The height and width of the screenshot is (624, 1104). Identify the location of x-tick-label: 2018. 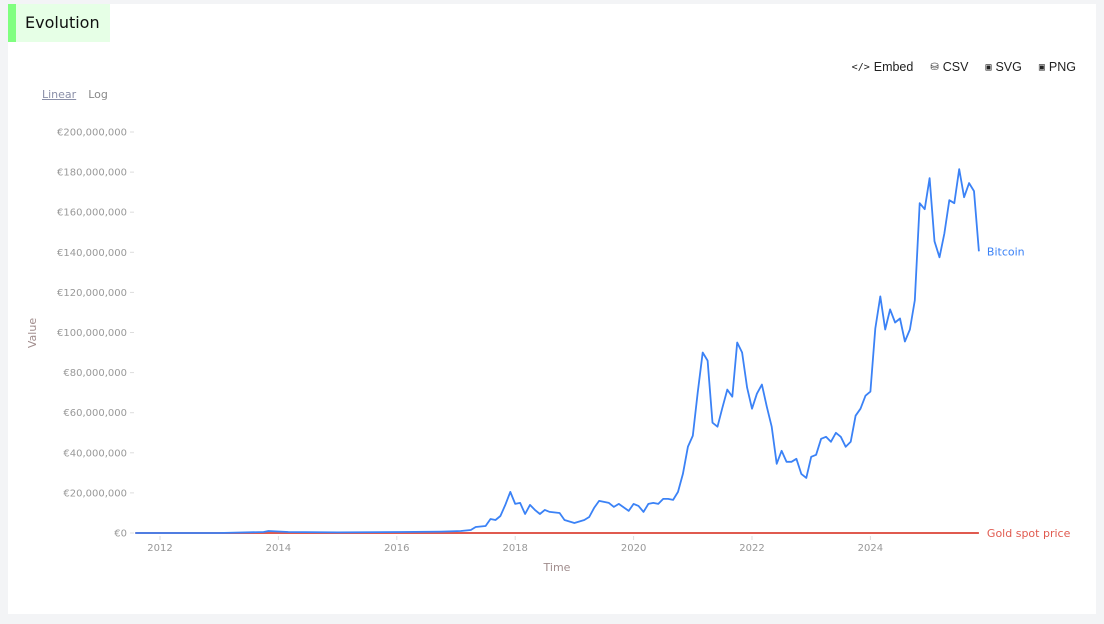
(514, 548).